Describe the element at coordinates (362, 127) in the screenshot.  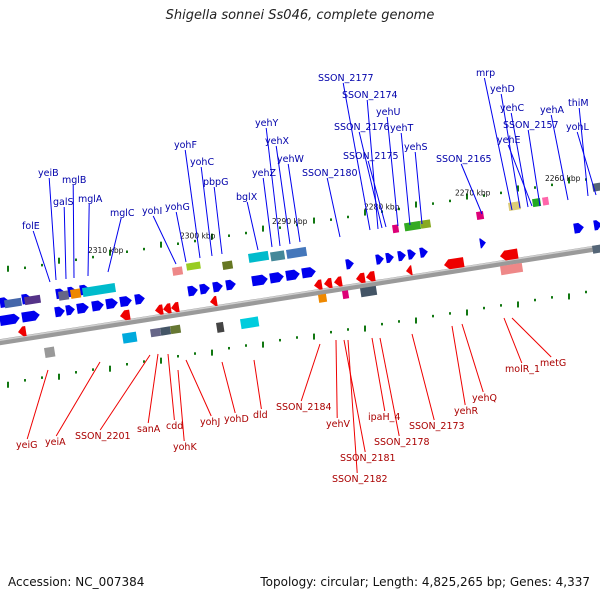
I see `gene-label-SSON_2176: SSON_2176` at that location.